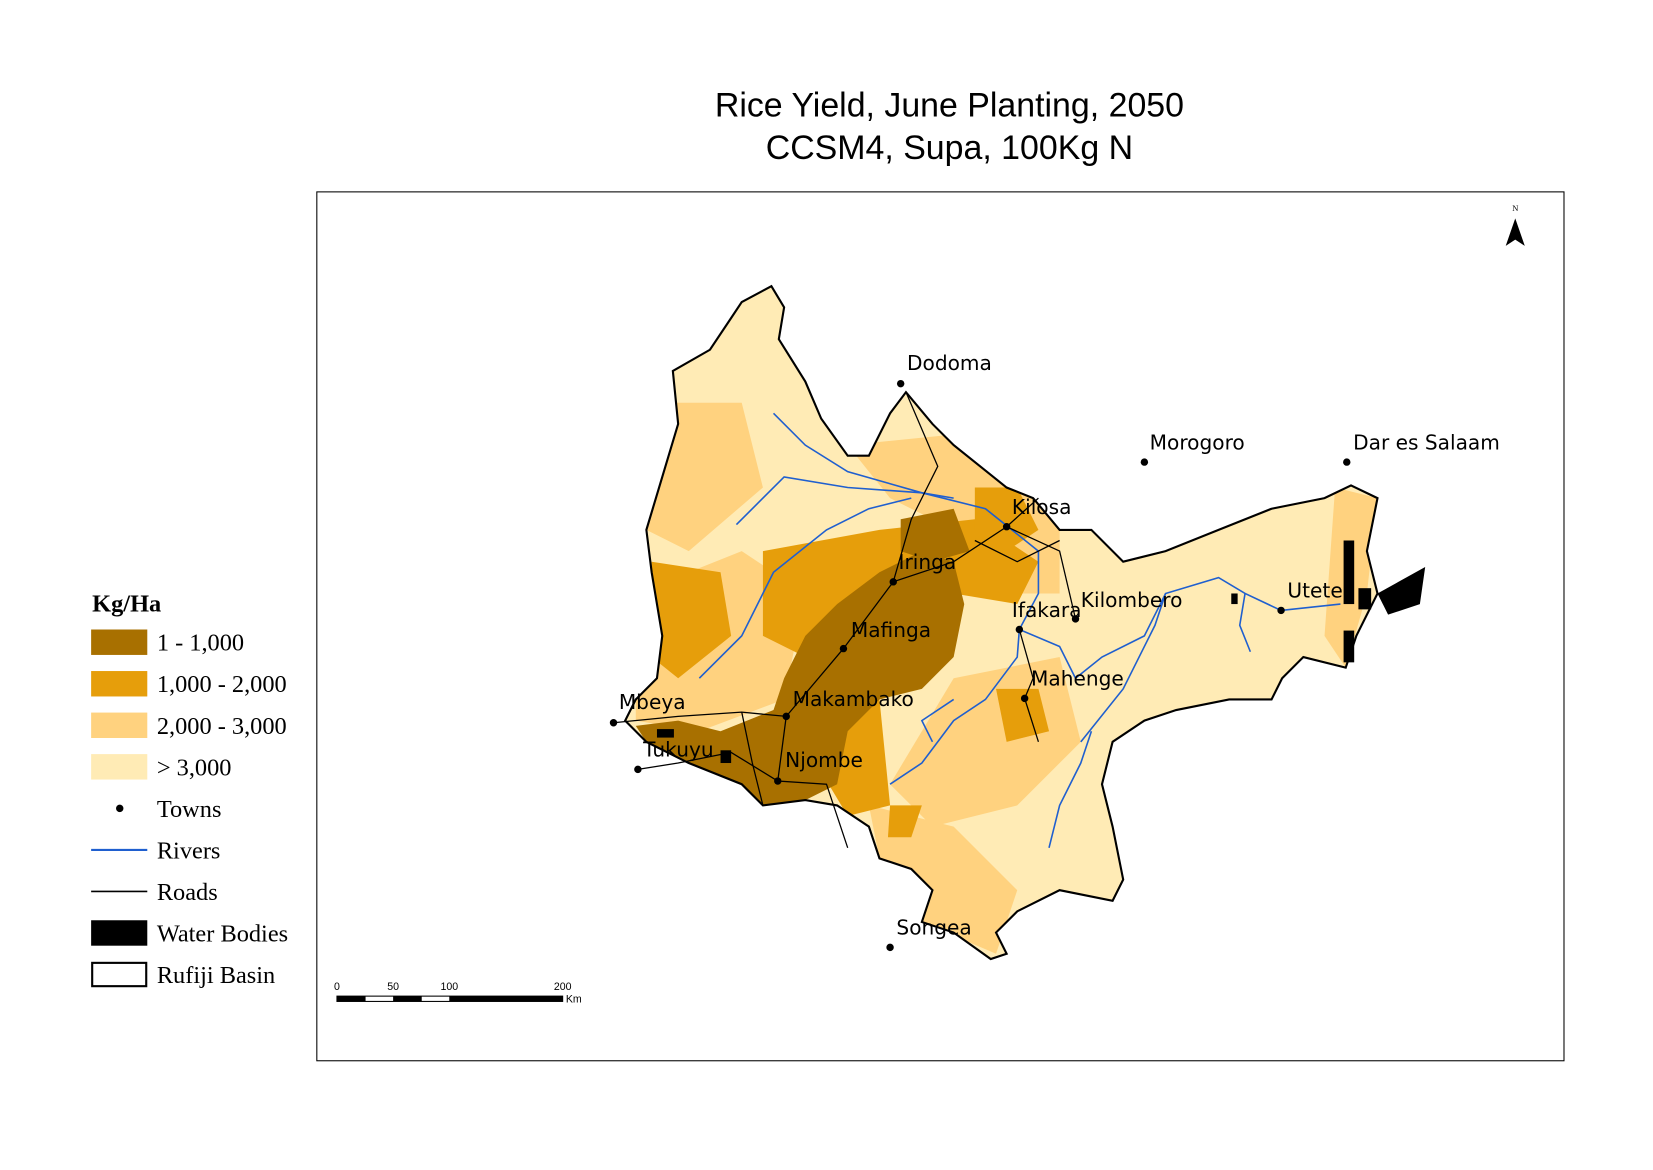  I want to click on town-label: Iringa, so click(928, 562).